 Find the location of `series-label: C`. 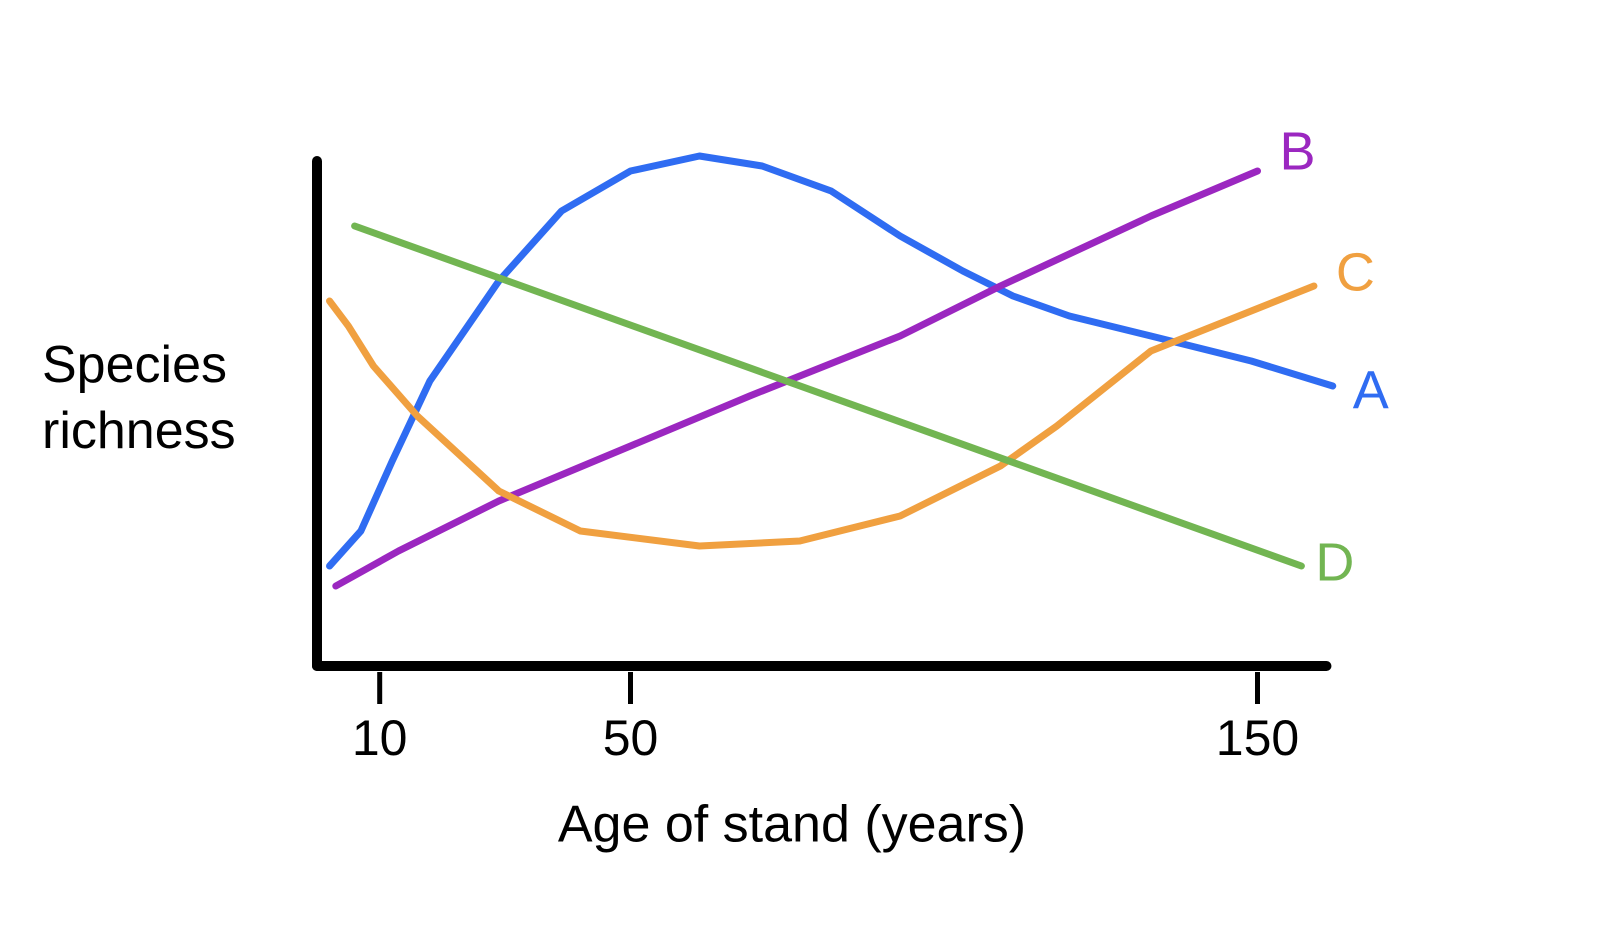

series-label: C is located at coordinates (1355, 272).